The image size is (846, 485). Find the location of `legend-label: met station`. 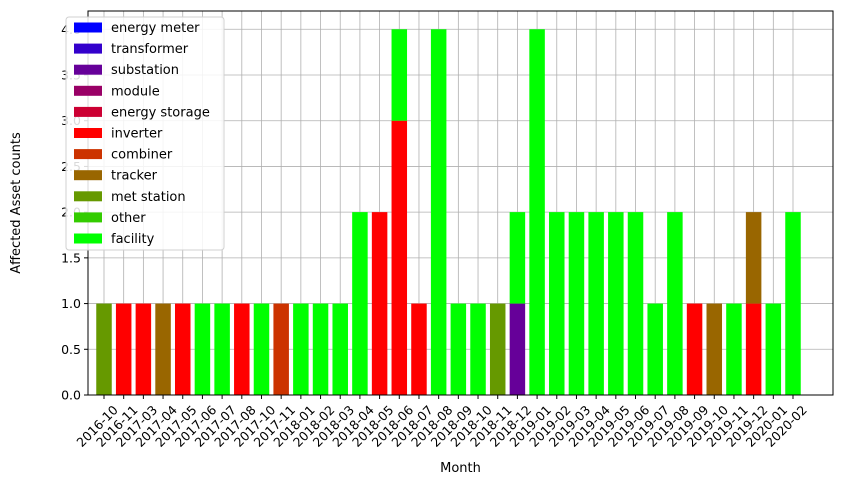

legend-label: met station is located at coordinates (148, 197).